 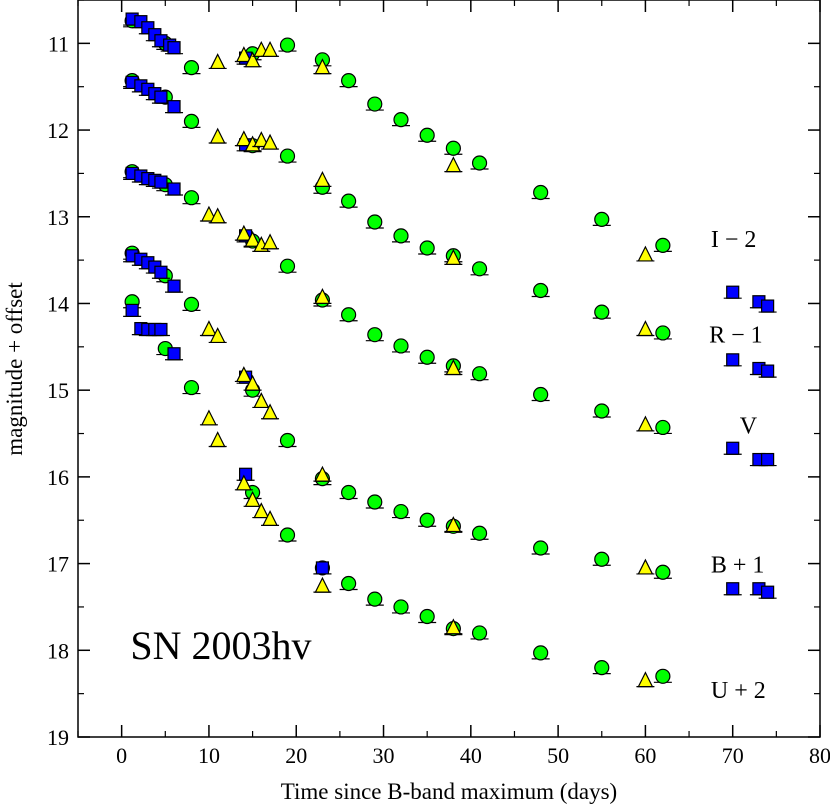 I want to click on x-axis-label: Time since B-band maximum (days), so click(x=449, y=791).